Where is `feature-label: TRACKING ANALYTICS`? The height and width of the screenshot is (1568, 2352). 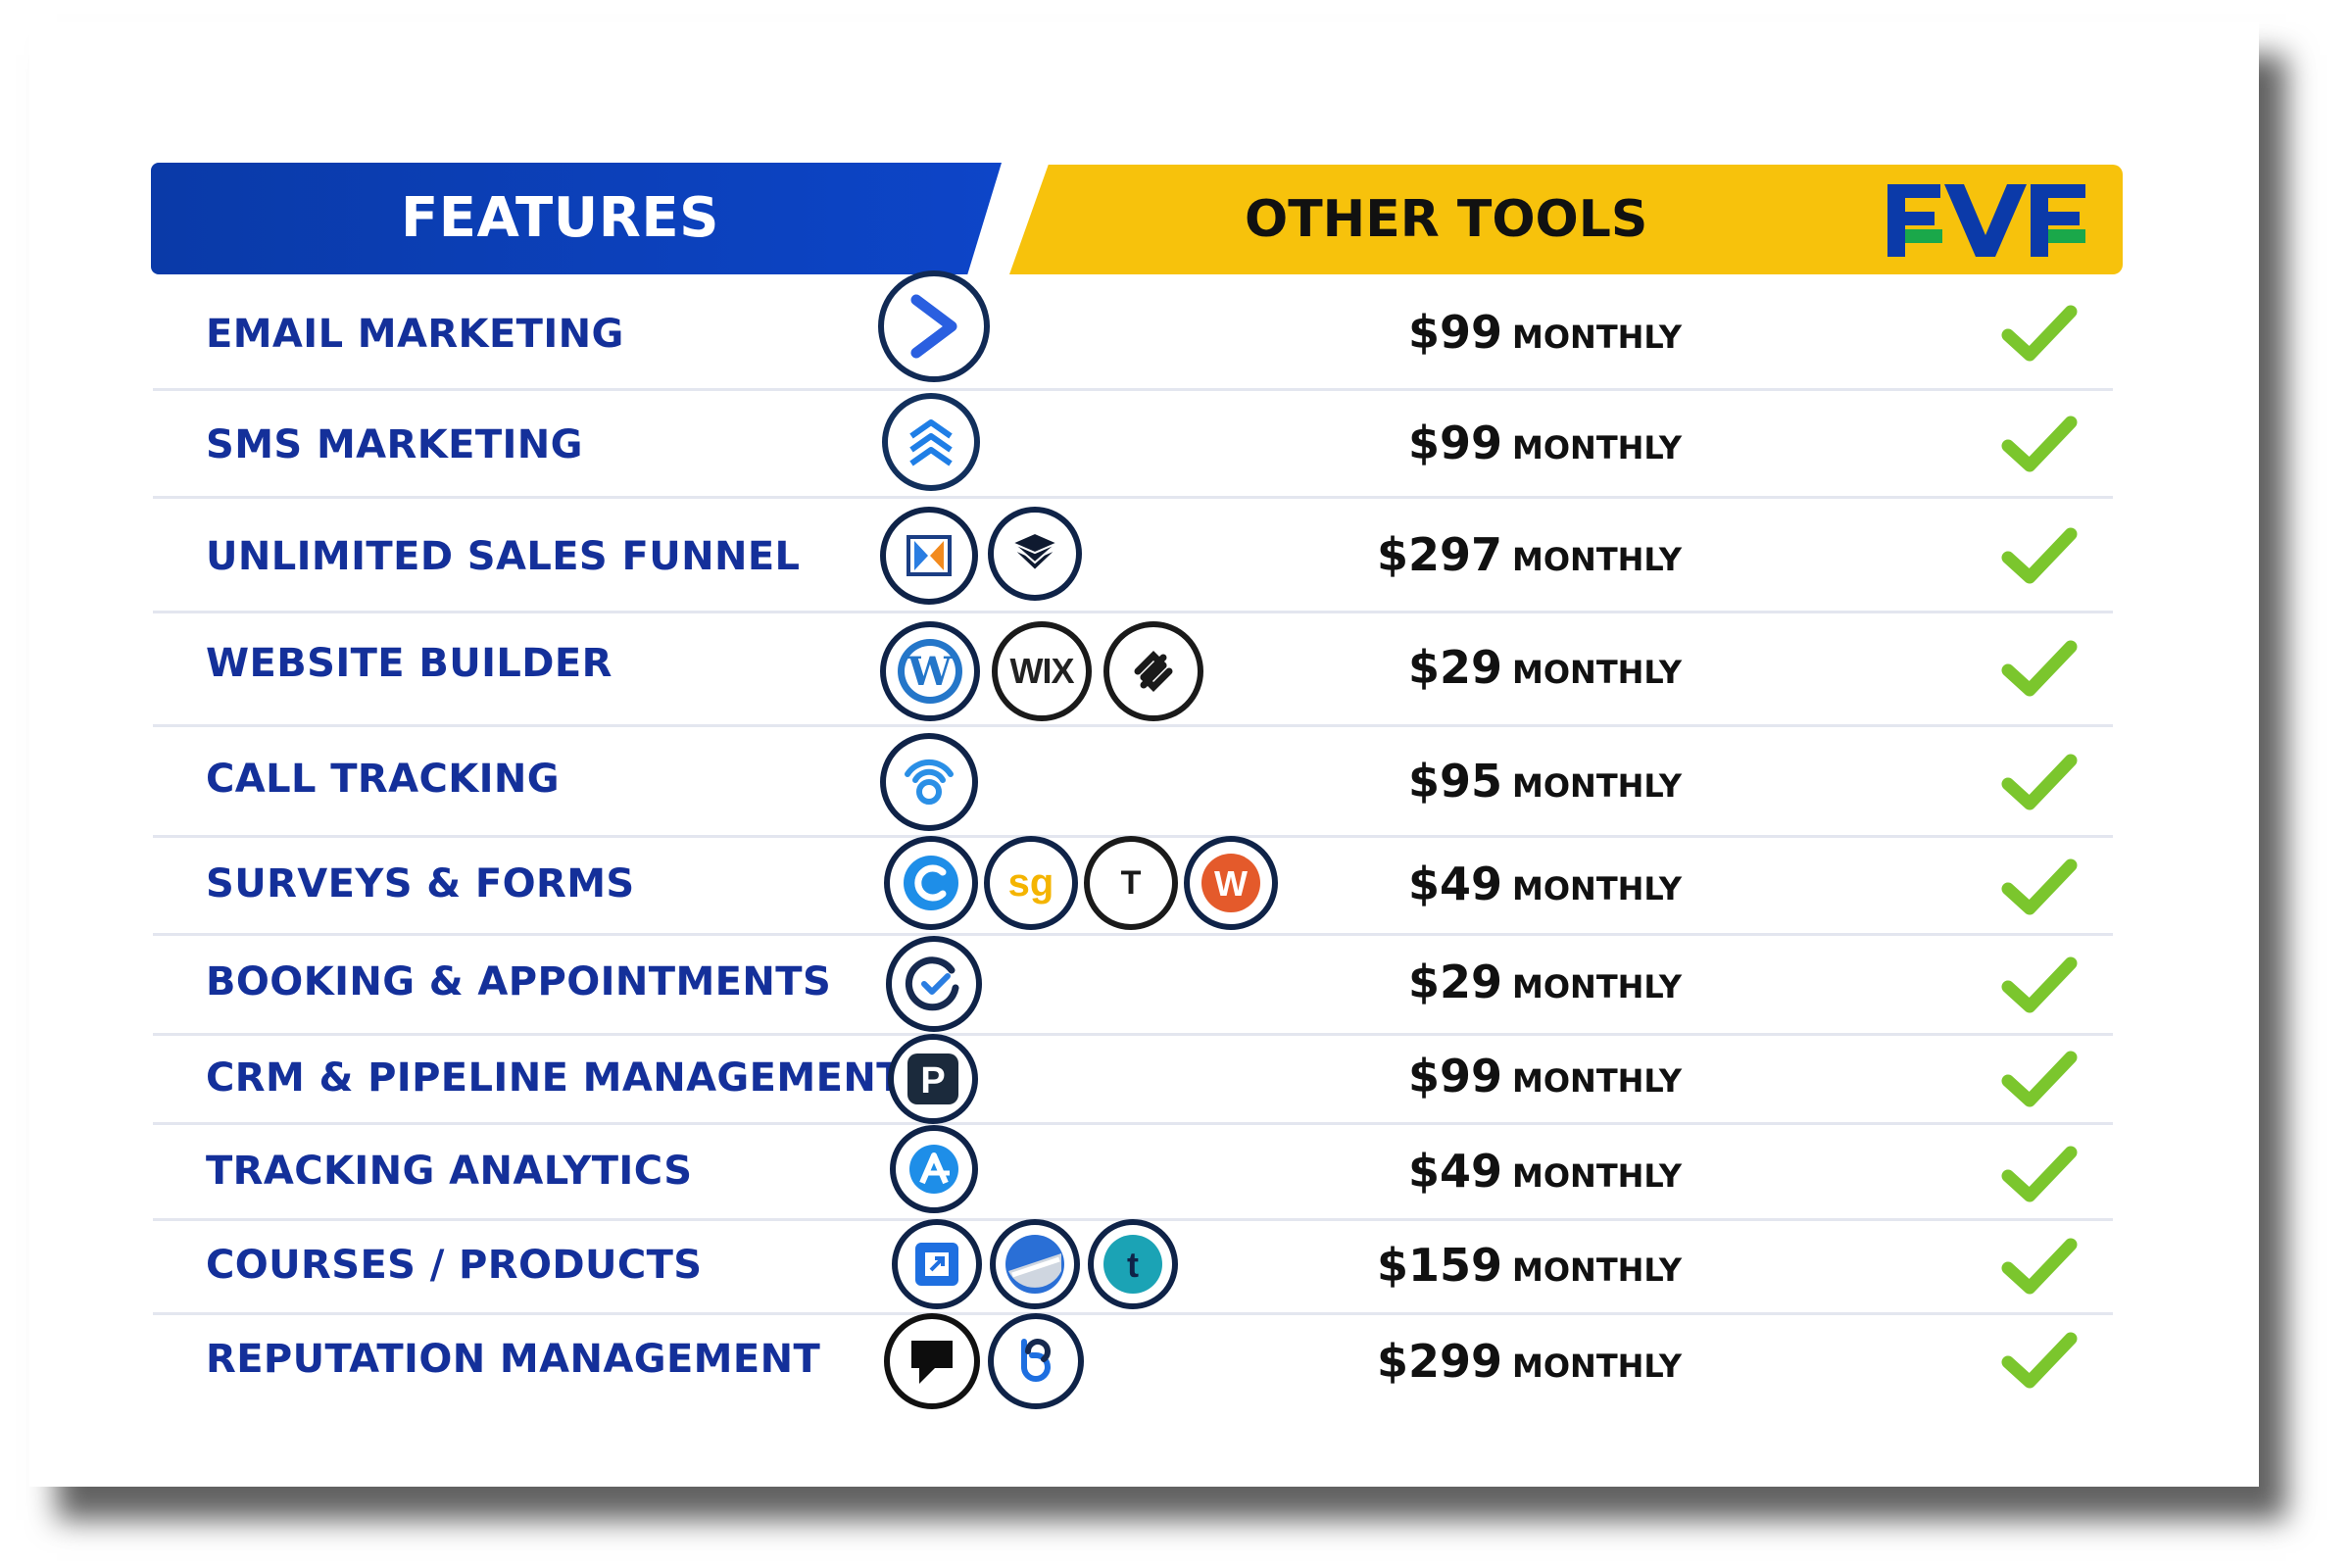
feature-label: TRACKING ANALYTICS is located at coordinates (449, 1171).